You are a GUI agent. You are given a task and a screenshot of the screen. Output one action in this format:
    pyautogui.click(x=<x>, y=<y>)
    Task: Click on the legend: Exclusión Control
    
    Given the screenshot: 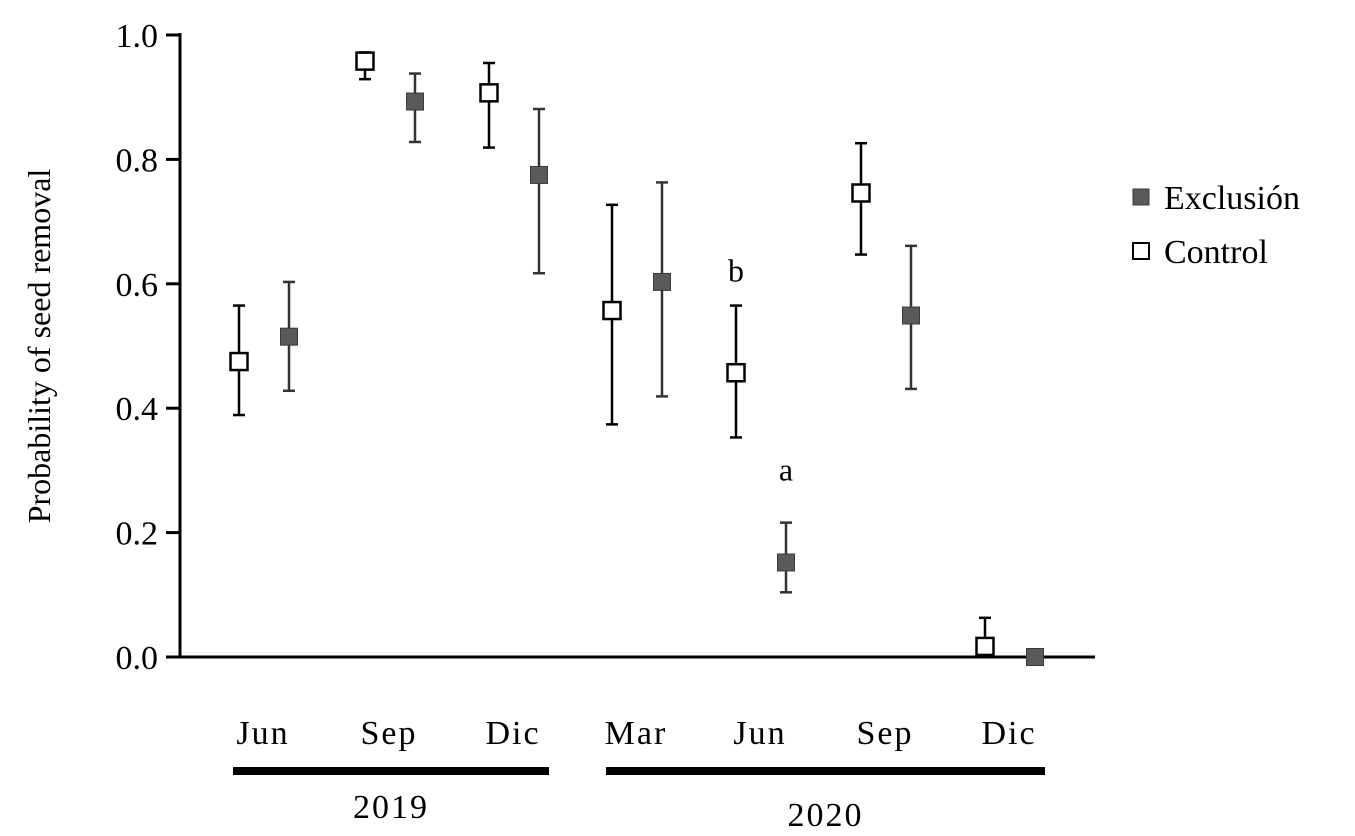 What is the action you would take?
    pyautogui.click(x=1216, y=225)
    